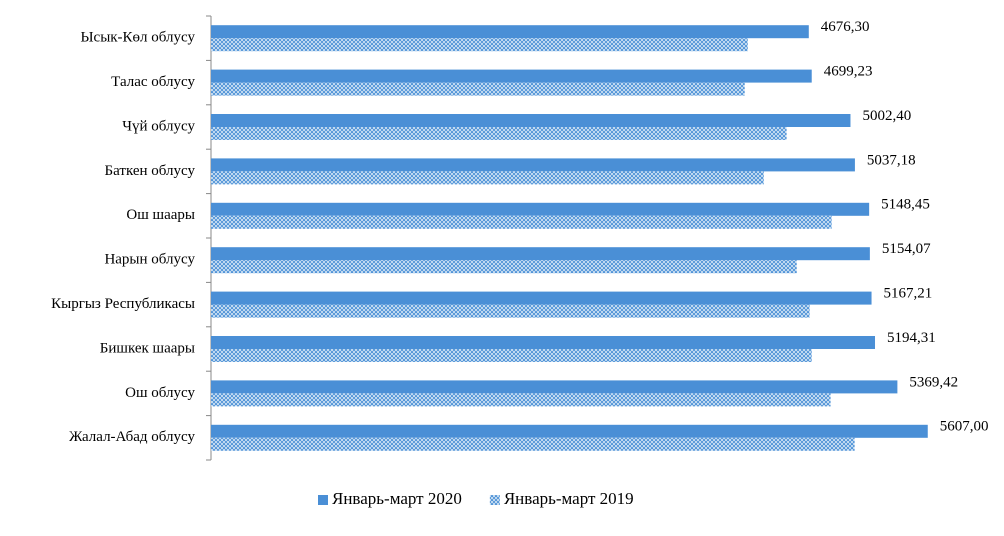 Image resolution: width=1004 pixels, height=536 pixels. I want to click on value-label: 5167,21, so click(908, 294).